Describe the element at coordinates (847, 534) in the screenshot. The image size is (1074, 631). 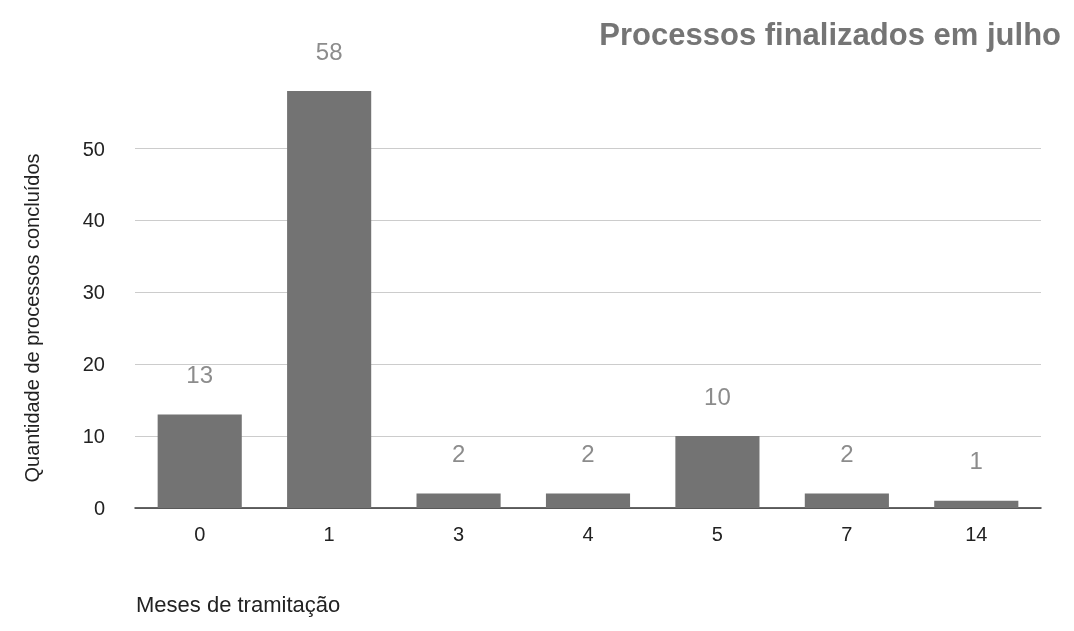
I see `x-tick-label: 7` at that location.